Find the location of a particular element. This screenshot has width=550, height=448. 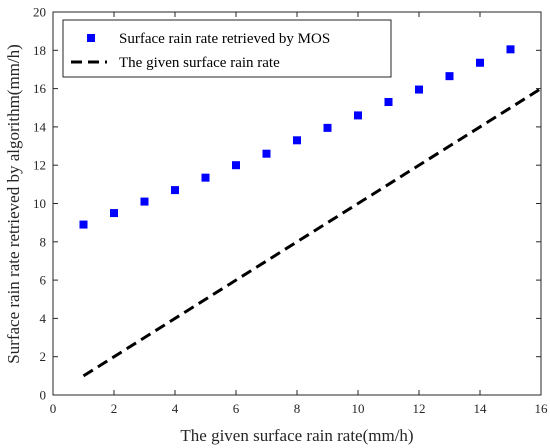

y-tick-label: 4 is located at coordinates (43, 318).